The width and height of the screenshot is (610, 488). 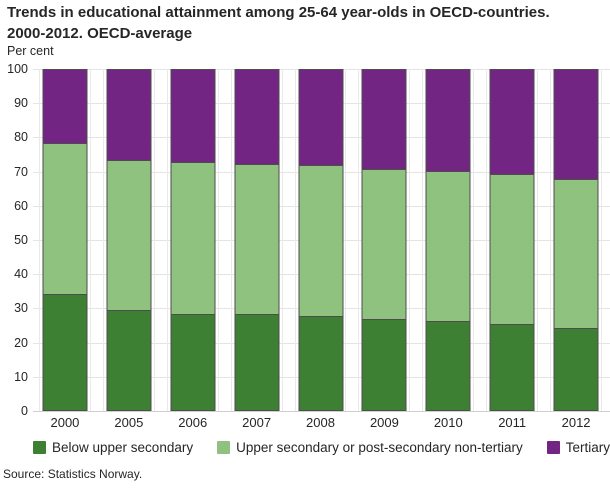 I want to click on y-axis-tick-0: 0, so click(x=24, y=411).